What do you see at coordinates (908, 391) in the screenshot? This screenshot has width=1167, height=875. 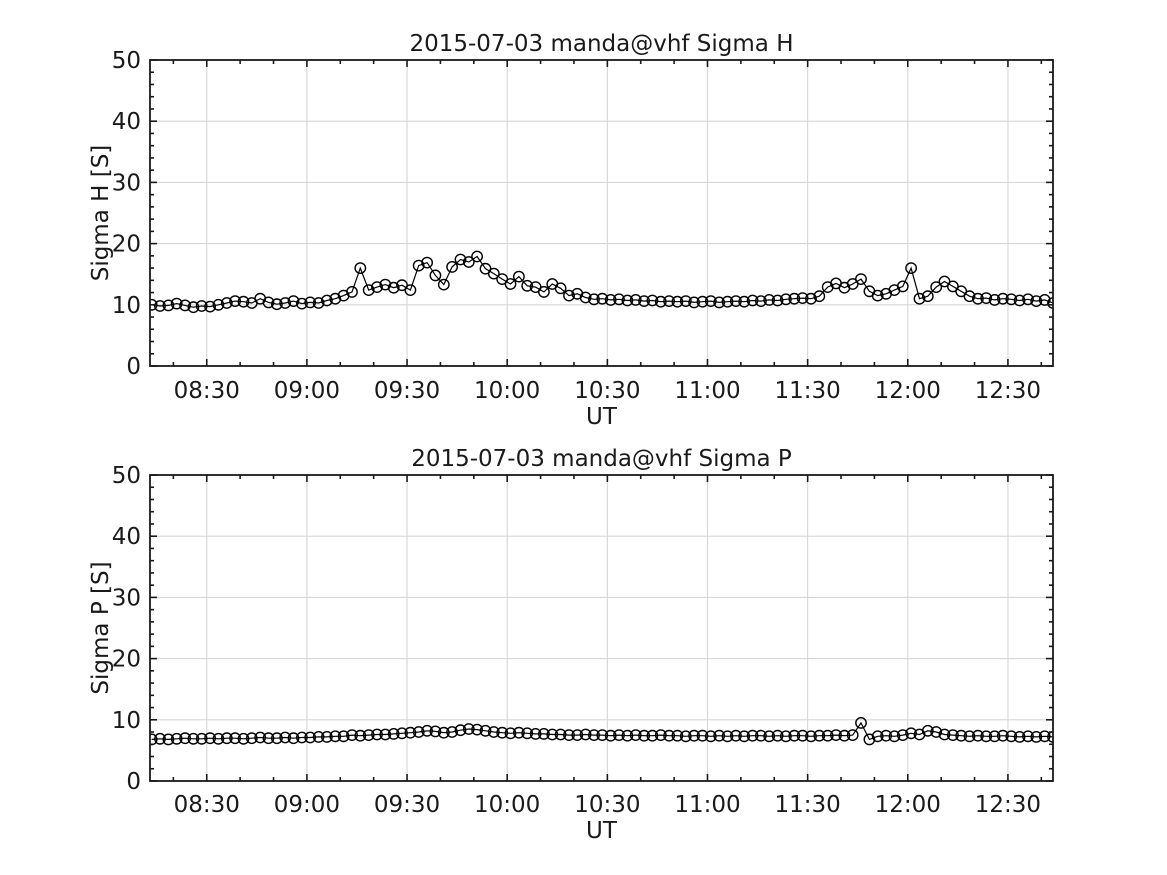 I see `x-tick-label: 12:00` at bounding box center [908, 391].